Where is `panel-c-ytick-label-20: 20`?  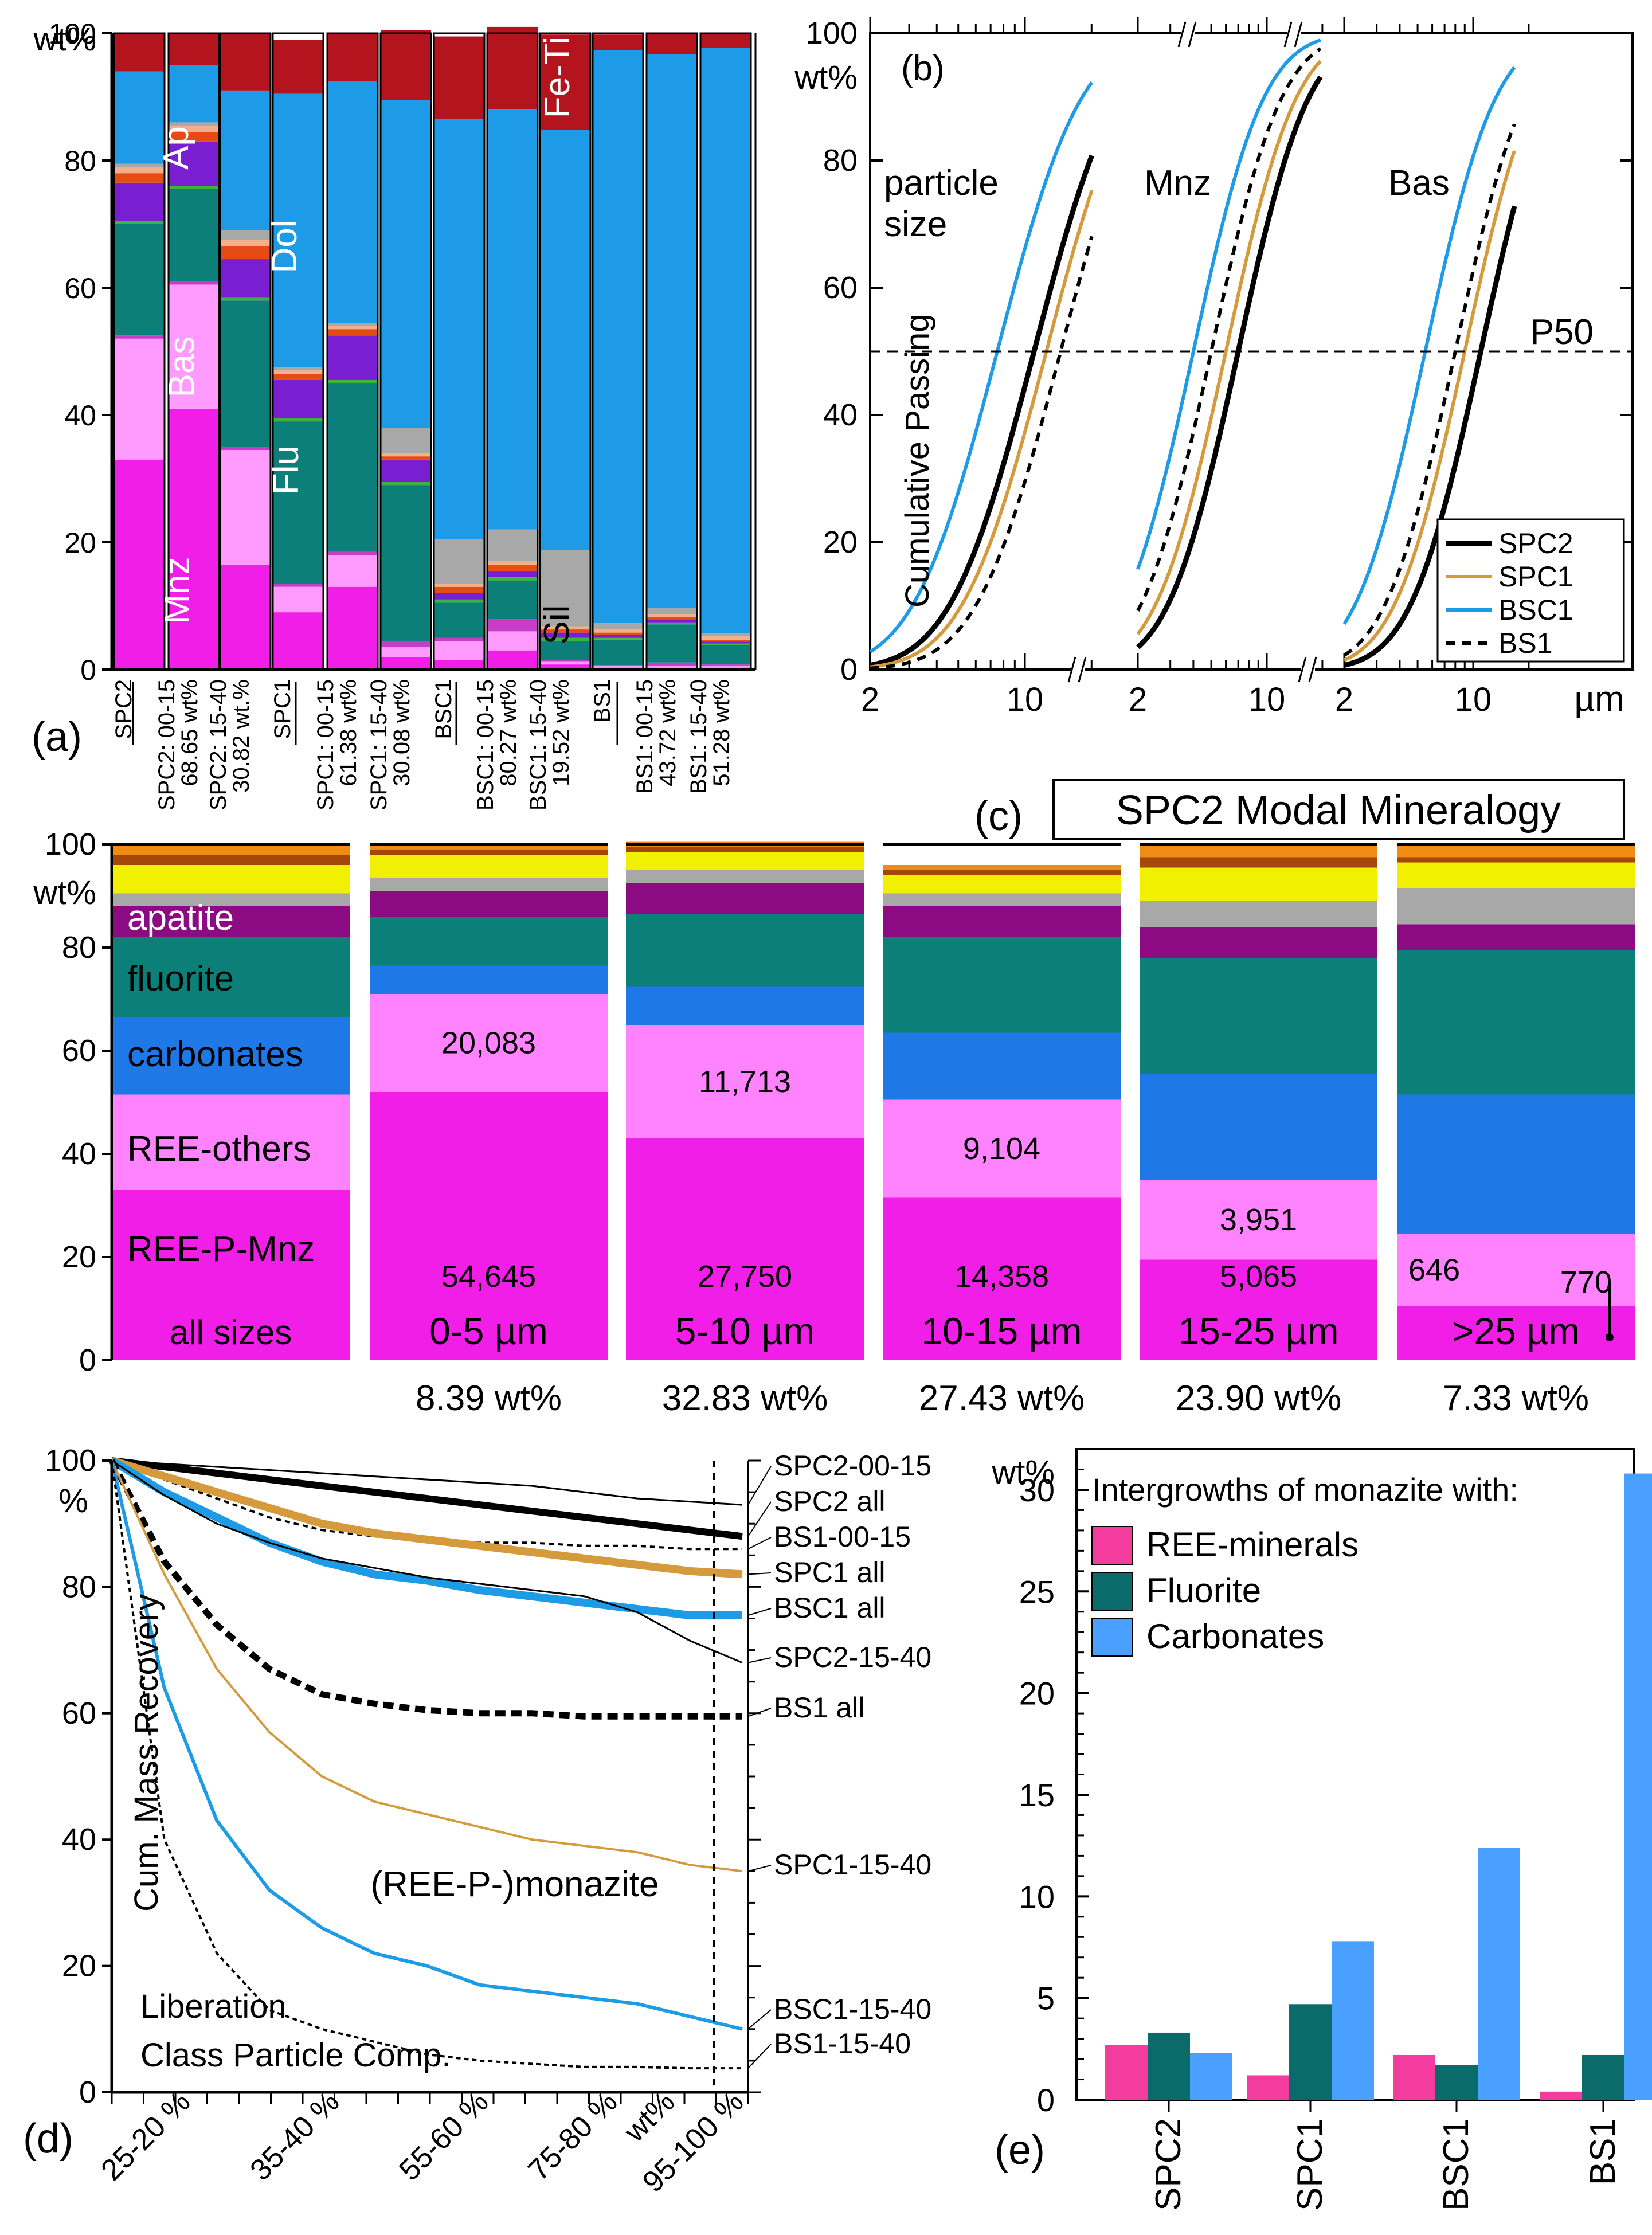
panel-c-ytick-label-20: 20 is located at coordinates (79, 1257).